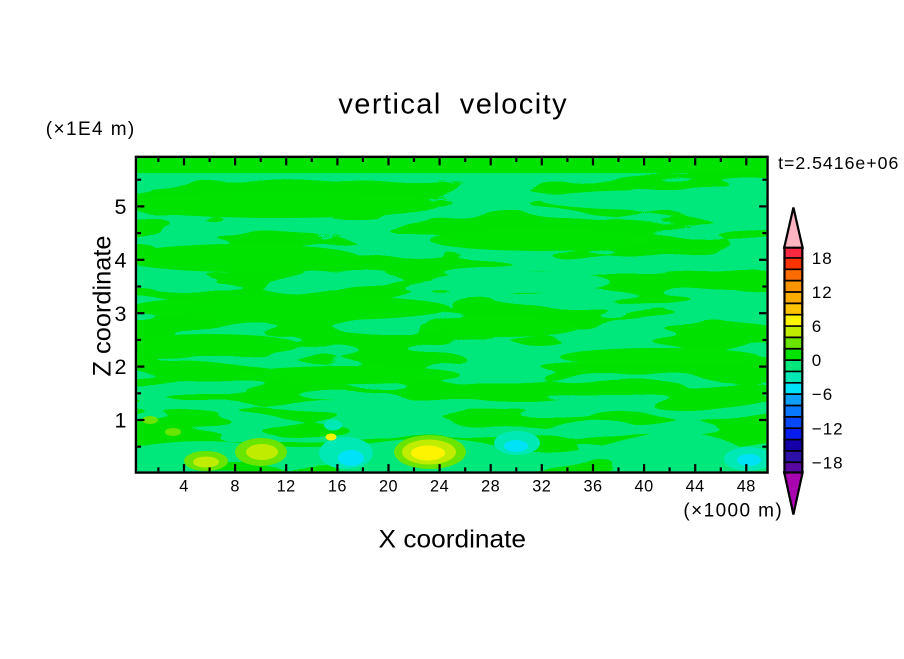  I want to click on svg-text: 2, so click(121, 367).